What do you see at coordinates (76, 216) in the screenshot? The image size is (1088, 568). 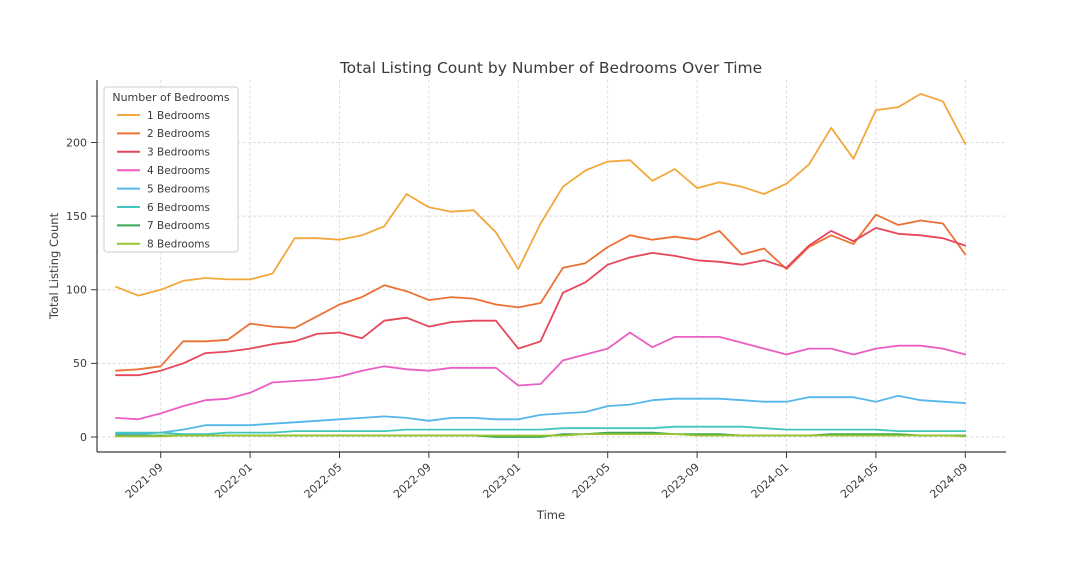 I see `y-tick-label: 150` at bounding box center [76, 216].